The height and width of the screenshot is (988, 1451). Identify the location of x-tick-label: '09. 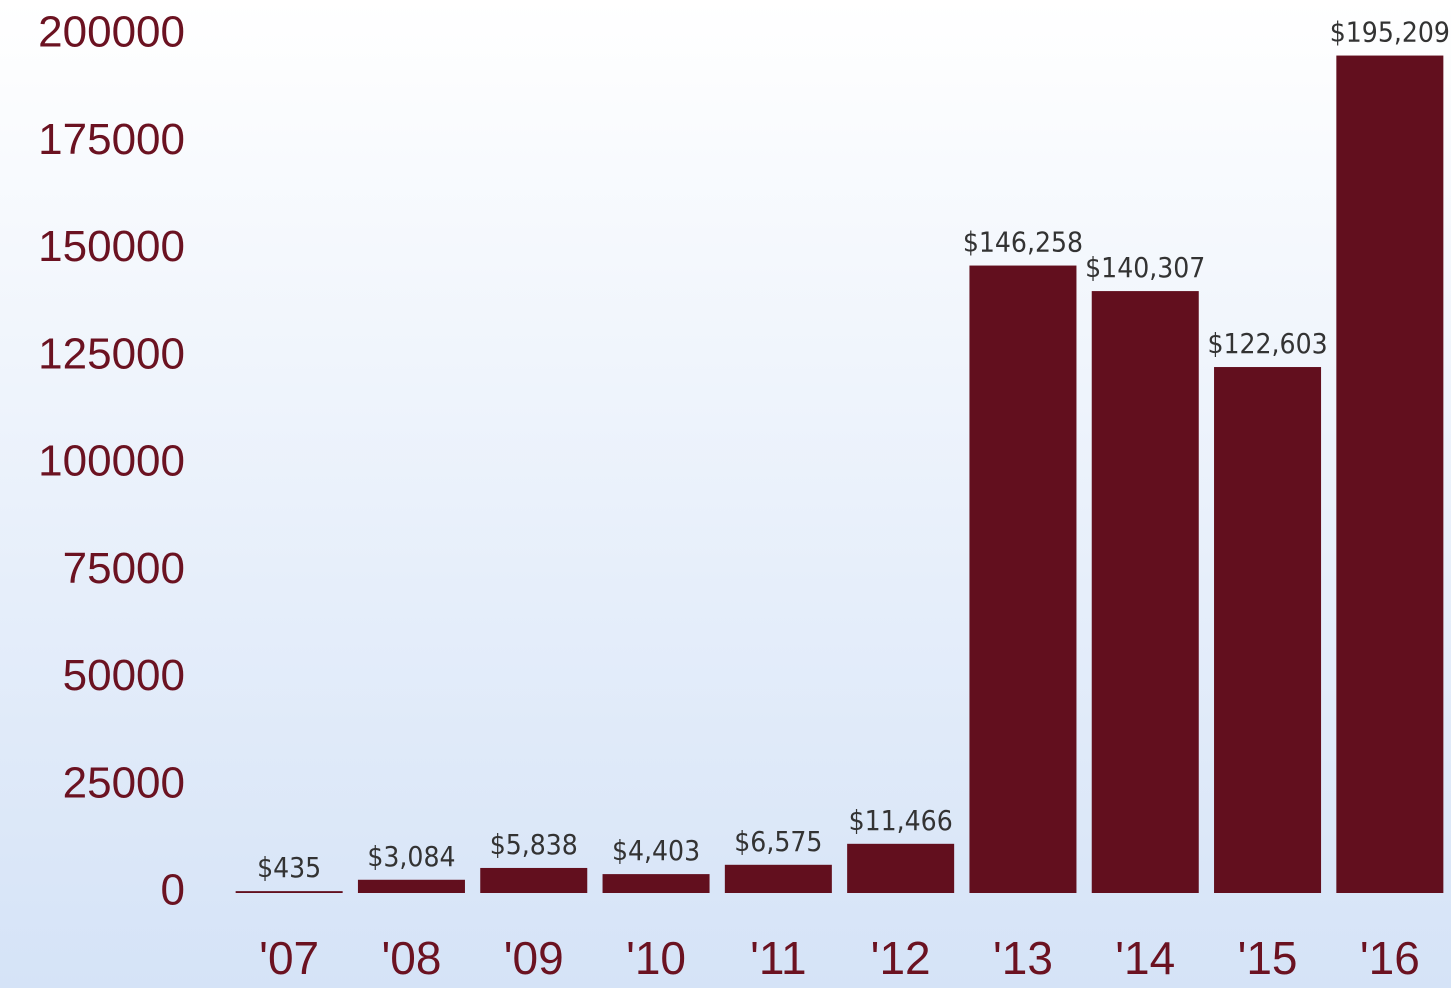
(534, 958).